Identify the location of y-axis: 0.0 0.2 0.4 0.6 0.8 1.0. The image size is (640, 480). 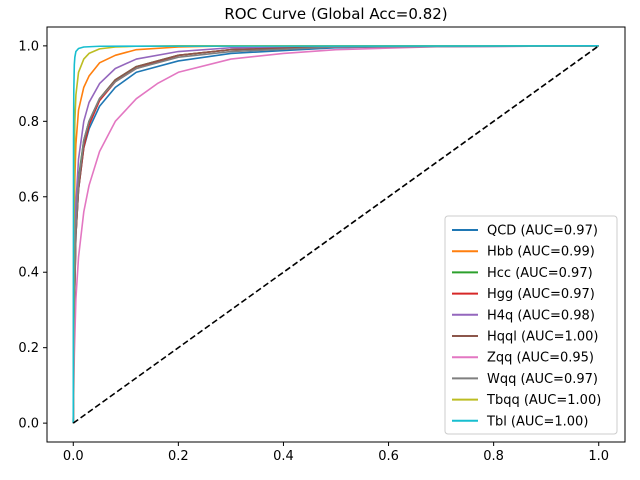
(32, 235).